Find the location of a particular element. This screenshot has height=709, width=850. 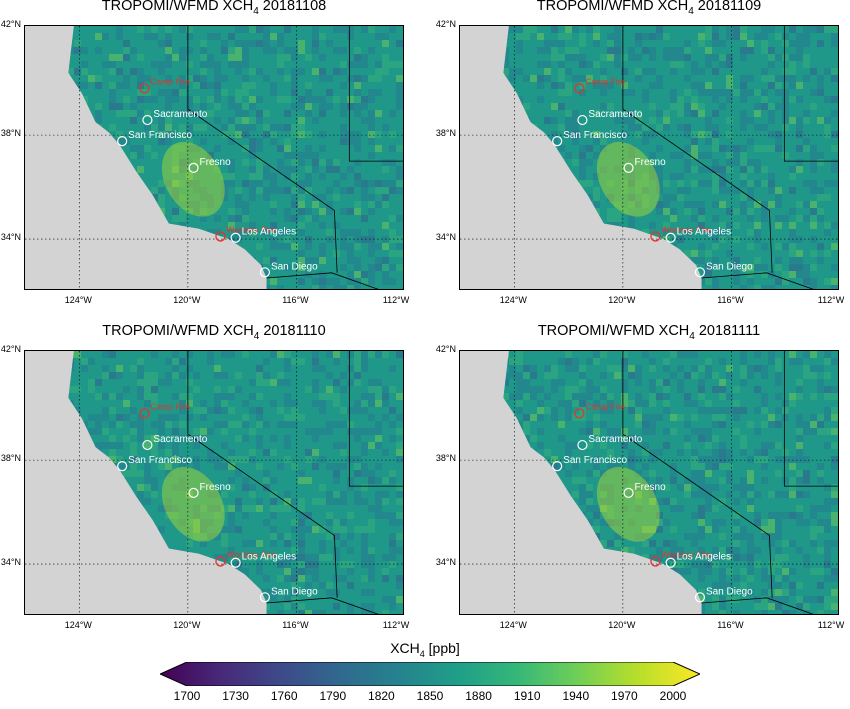

panel-title: TROPOMI/WFMD XCH4 20181108 is located at coordinates (214, 8).